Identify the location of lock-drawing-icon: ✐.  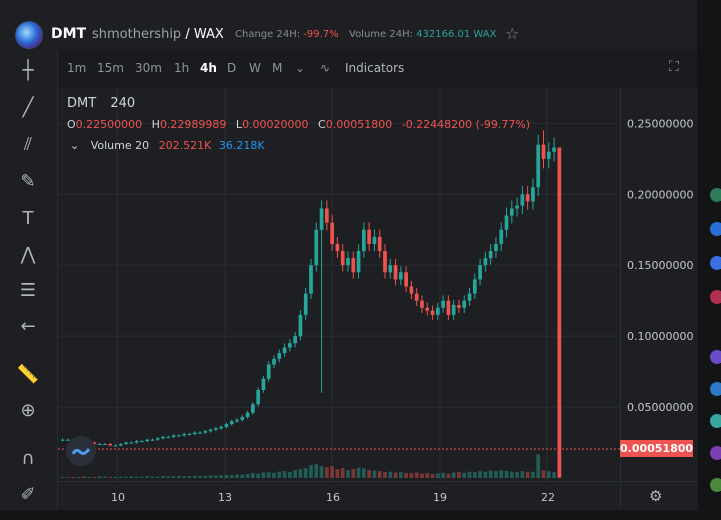
(28, 494).